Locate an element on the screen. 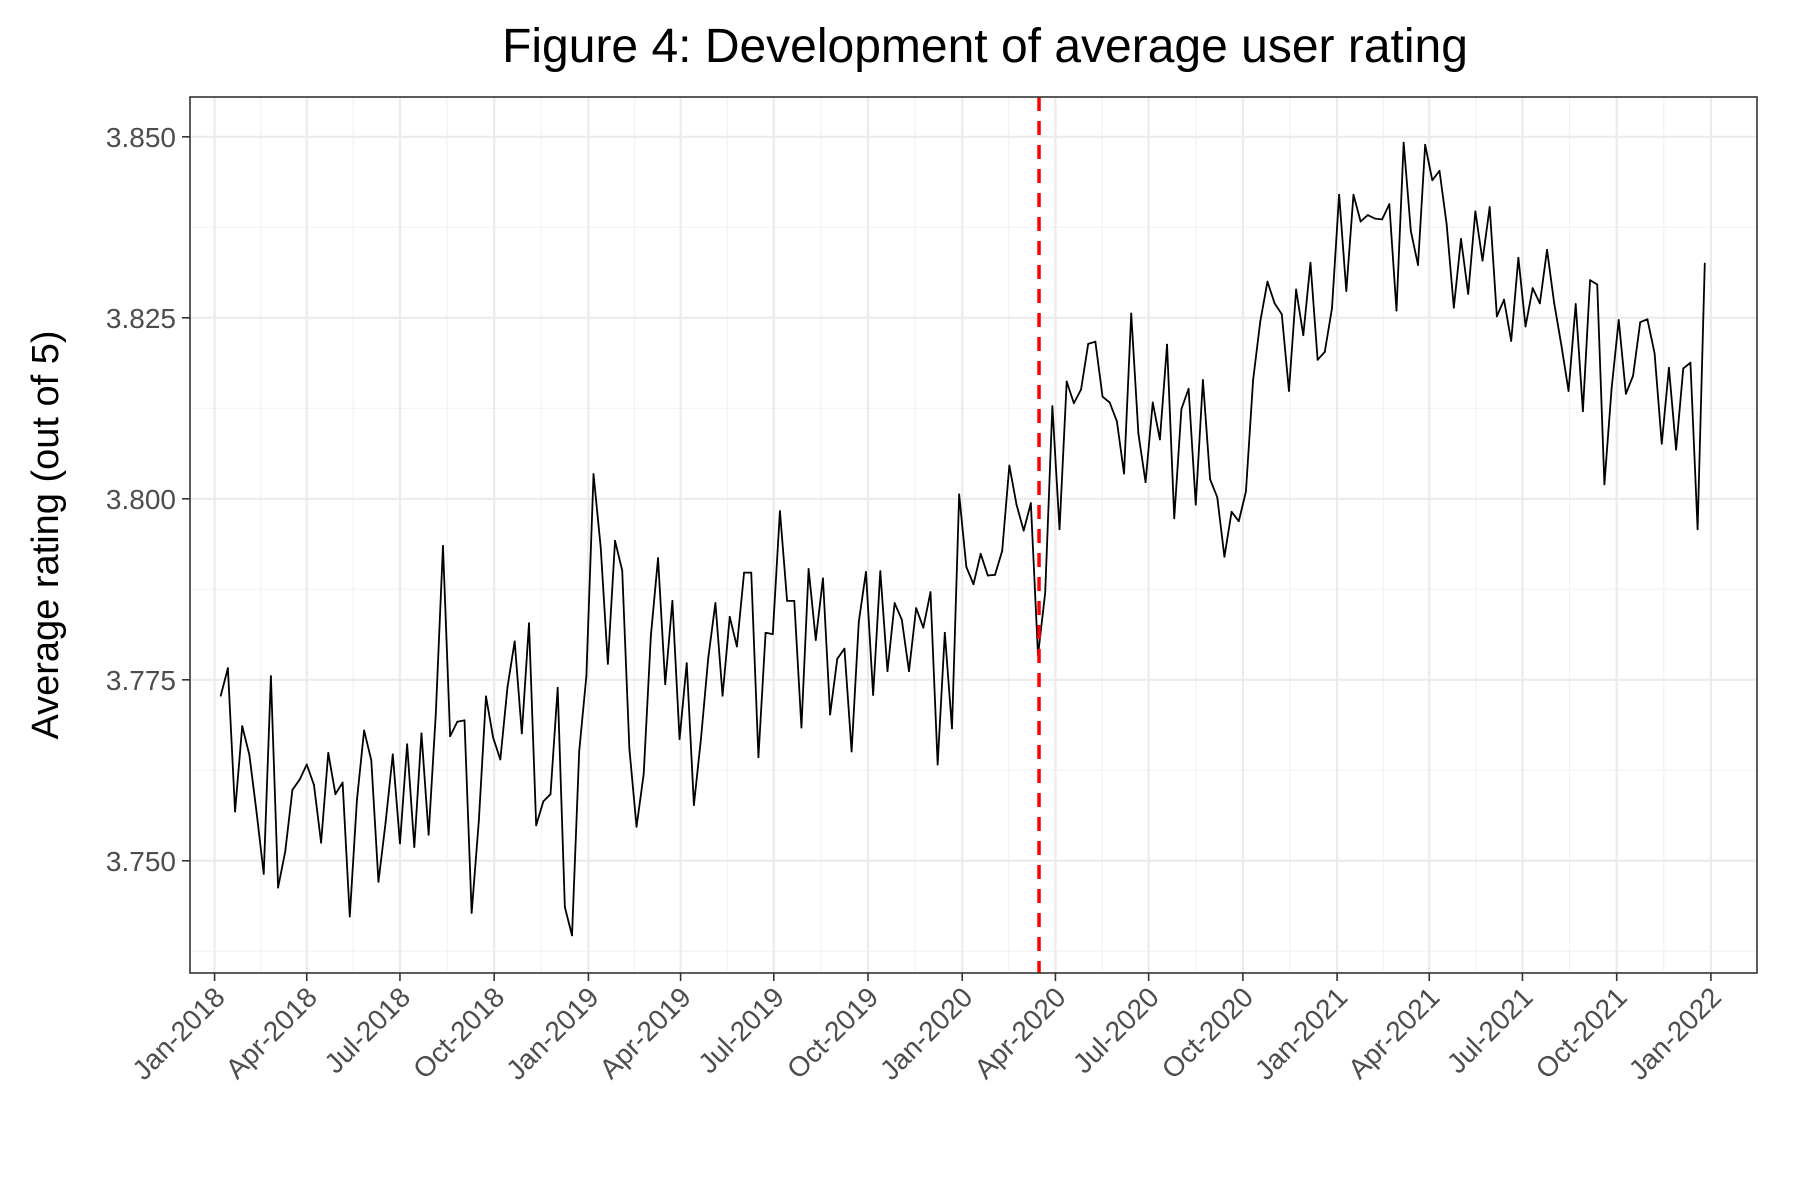 This screenshot has height=1200, width=1800. y-tick-label: 3.825 is located at coordinates (141, 318).